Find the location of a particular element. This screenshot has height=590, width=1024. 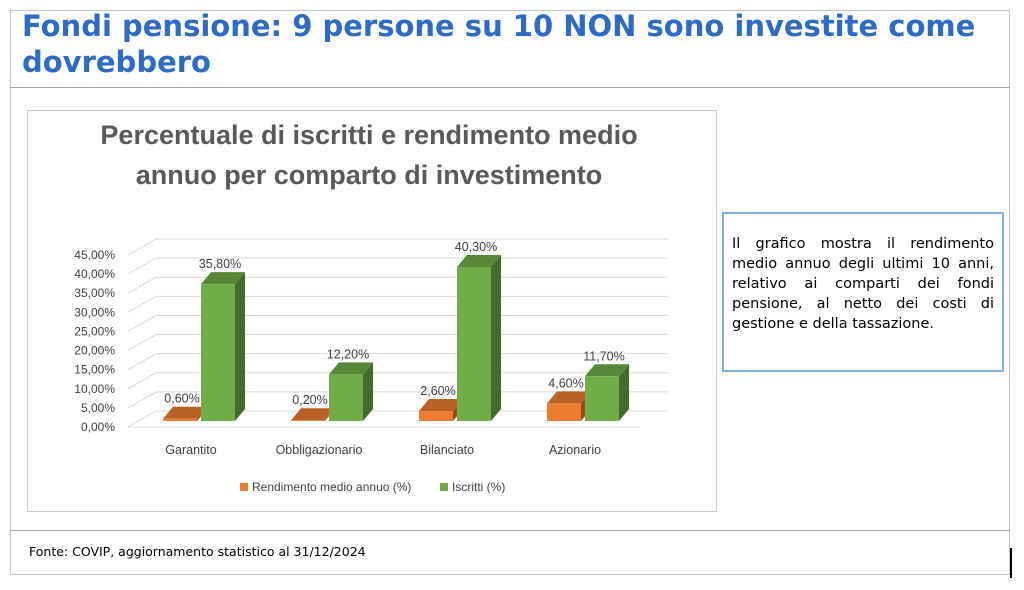

y-tick-label: 15,00% is located at coordinates (94, 370).